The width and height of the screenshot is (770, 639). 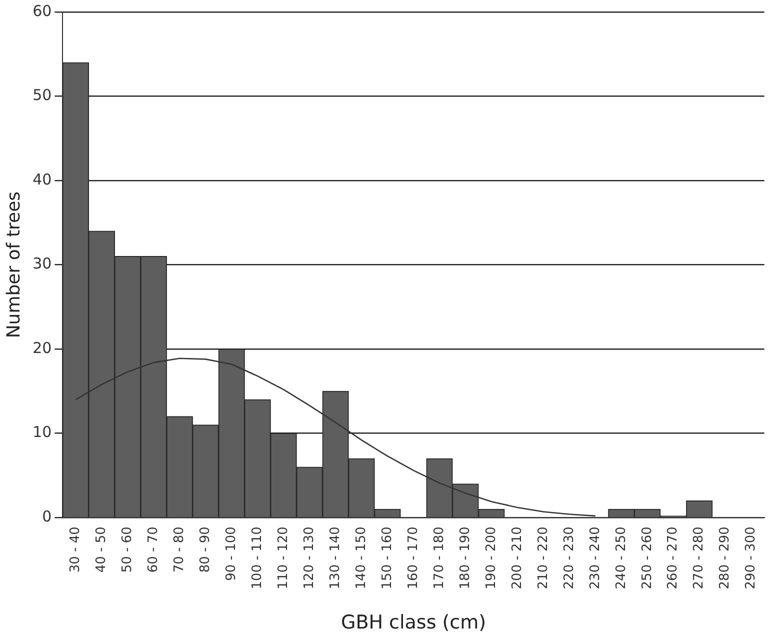 What do you see at coordinates (439, 558) in the screenshot?
I see `x-tick-label: 170 - 180` at bounding box center [439, 558].